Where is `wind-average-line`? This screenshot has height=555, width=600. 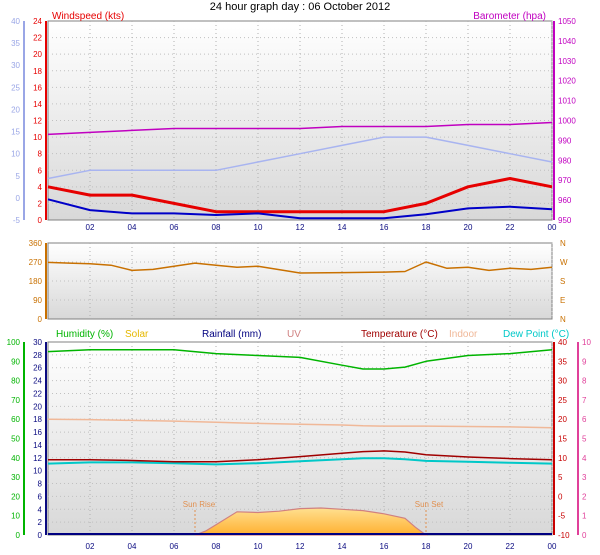 wind-average-line is located at coordinates (300, 209).